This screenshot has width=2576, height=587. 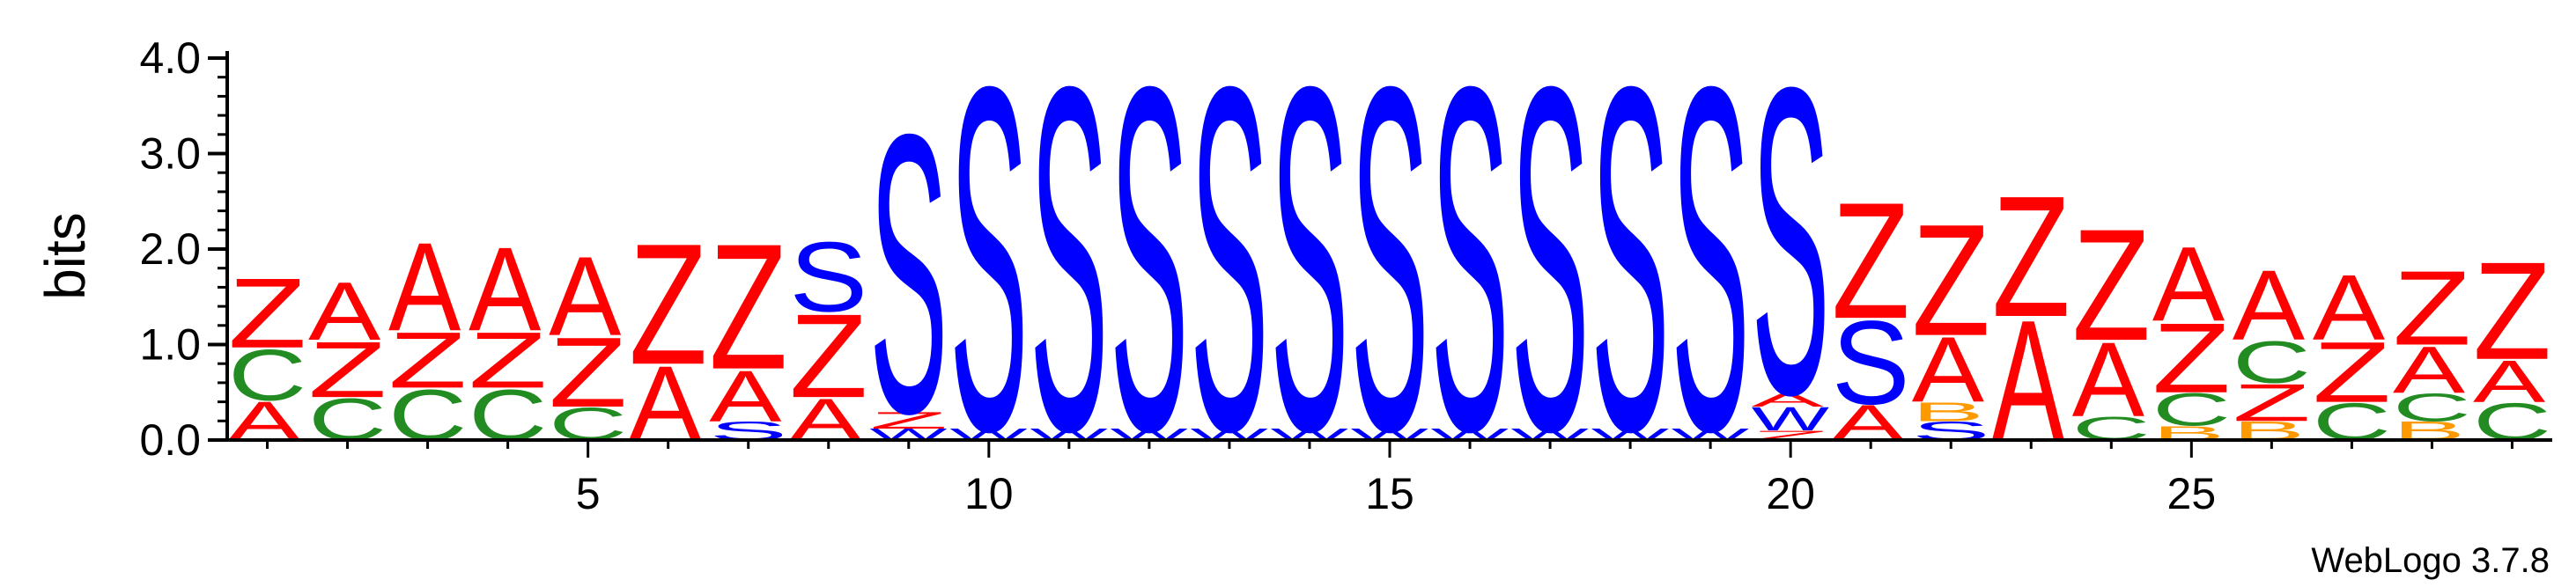 I want to click on letter-A-pos-24: A, so click(x=2108, y=379).